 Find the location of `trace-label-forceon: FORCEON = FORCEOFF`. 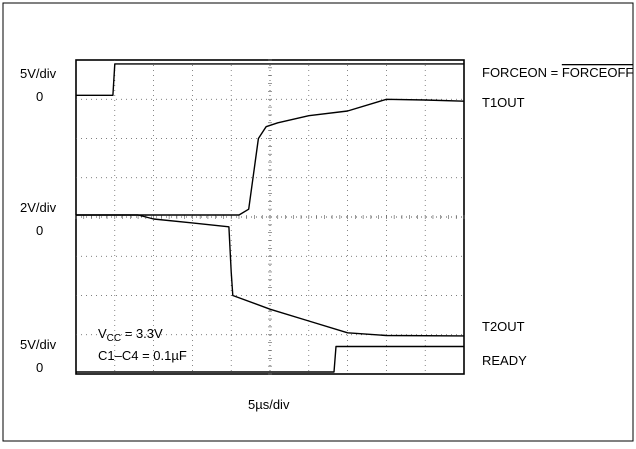

trace-label-forceon: FORCEON = FORCEOFF is located at coordinates (557, 72).